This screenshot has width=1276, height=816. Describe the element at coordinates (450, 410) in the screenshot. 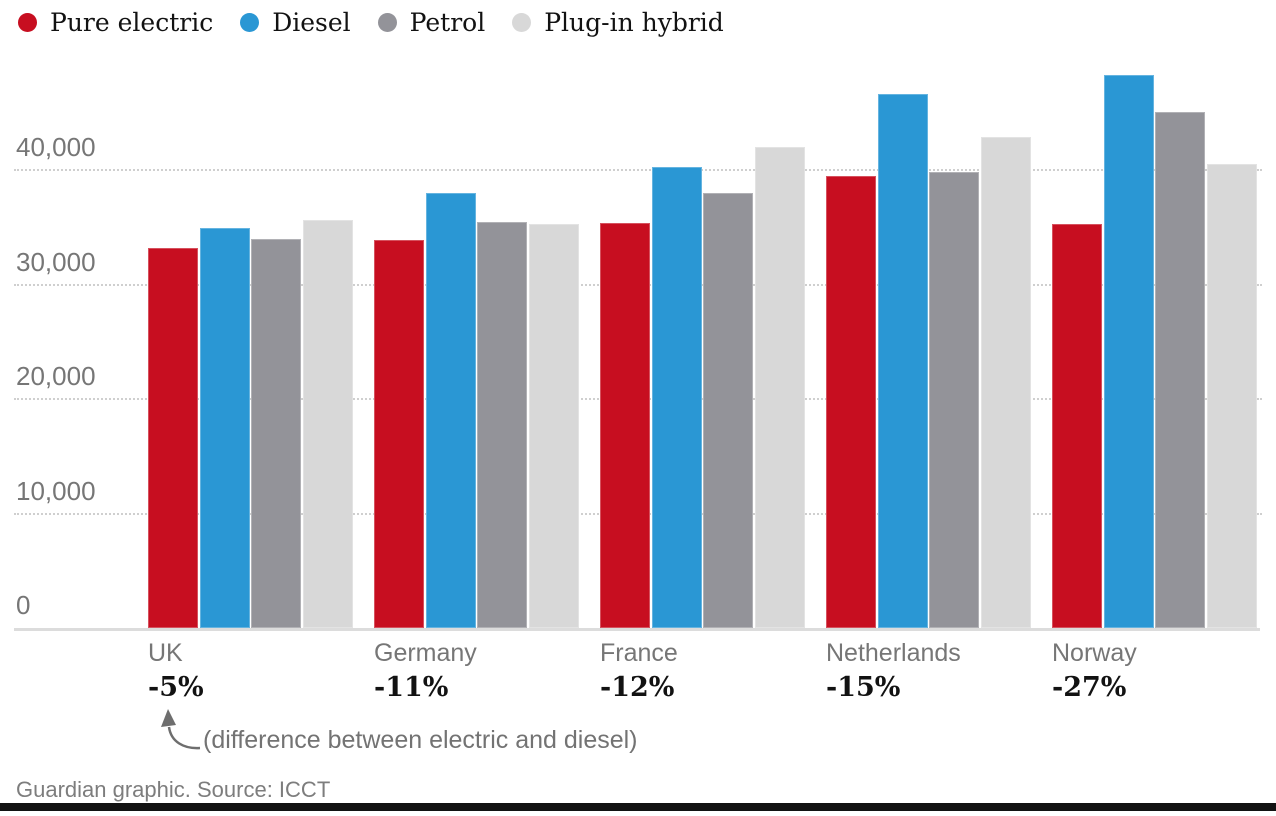

I see `bar-diesel-germany` at that location.